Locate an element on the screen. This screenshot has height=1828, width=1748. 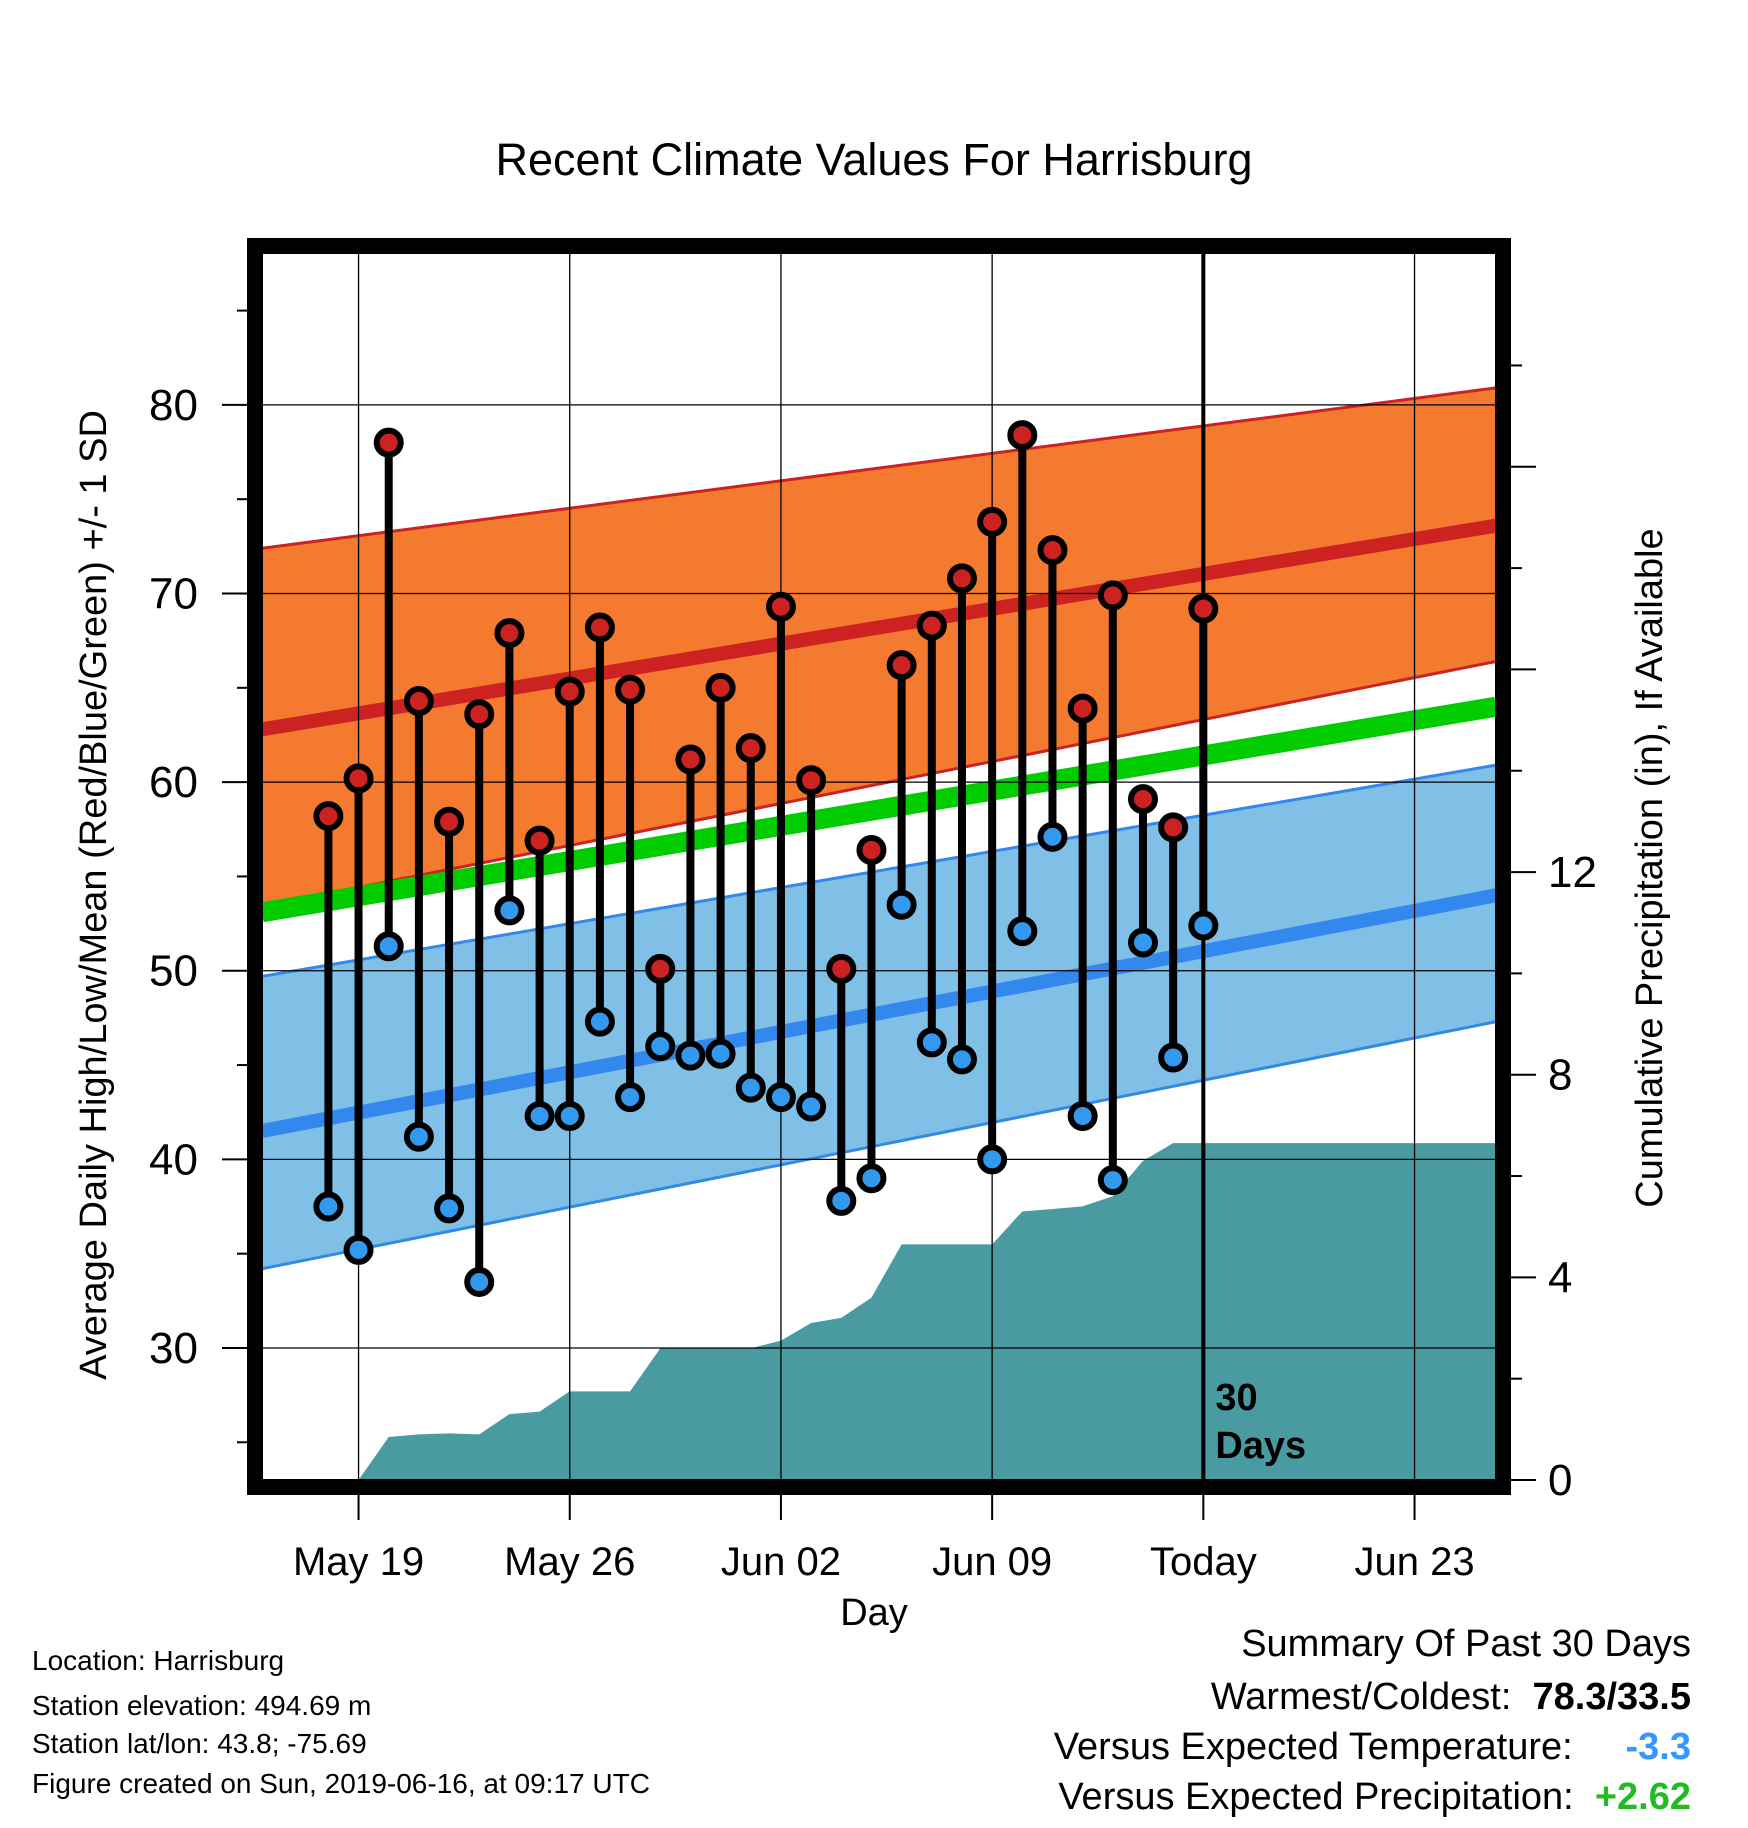
today-annotation-line: 30 is located at coordinates (1236, 1398).